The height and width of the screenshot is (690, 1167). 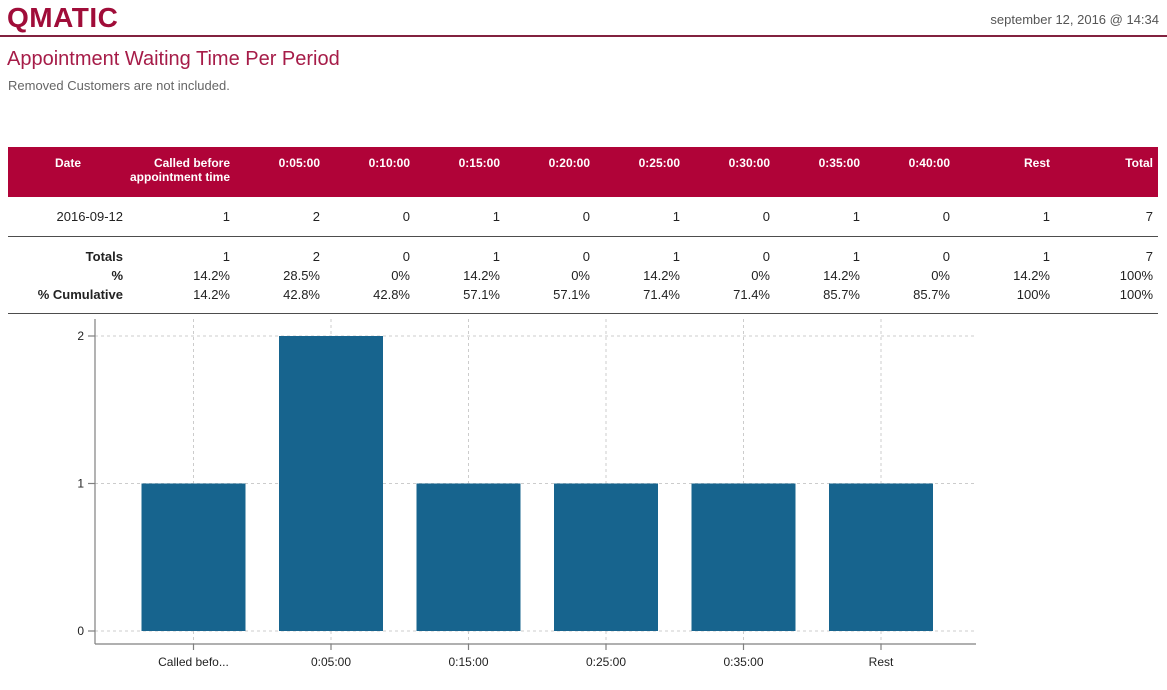 I want to click on summary-value: 2, so click(x=316, y=256).